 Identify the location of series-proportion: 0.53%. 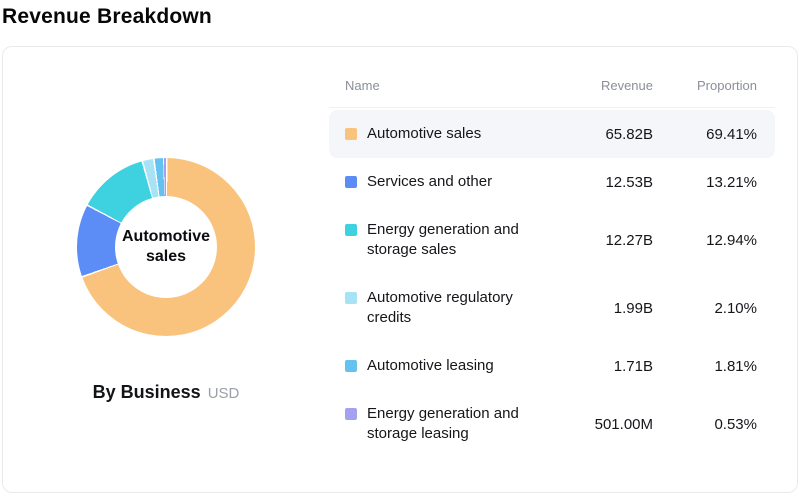
(735, 424).